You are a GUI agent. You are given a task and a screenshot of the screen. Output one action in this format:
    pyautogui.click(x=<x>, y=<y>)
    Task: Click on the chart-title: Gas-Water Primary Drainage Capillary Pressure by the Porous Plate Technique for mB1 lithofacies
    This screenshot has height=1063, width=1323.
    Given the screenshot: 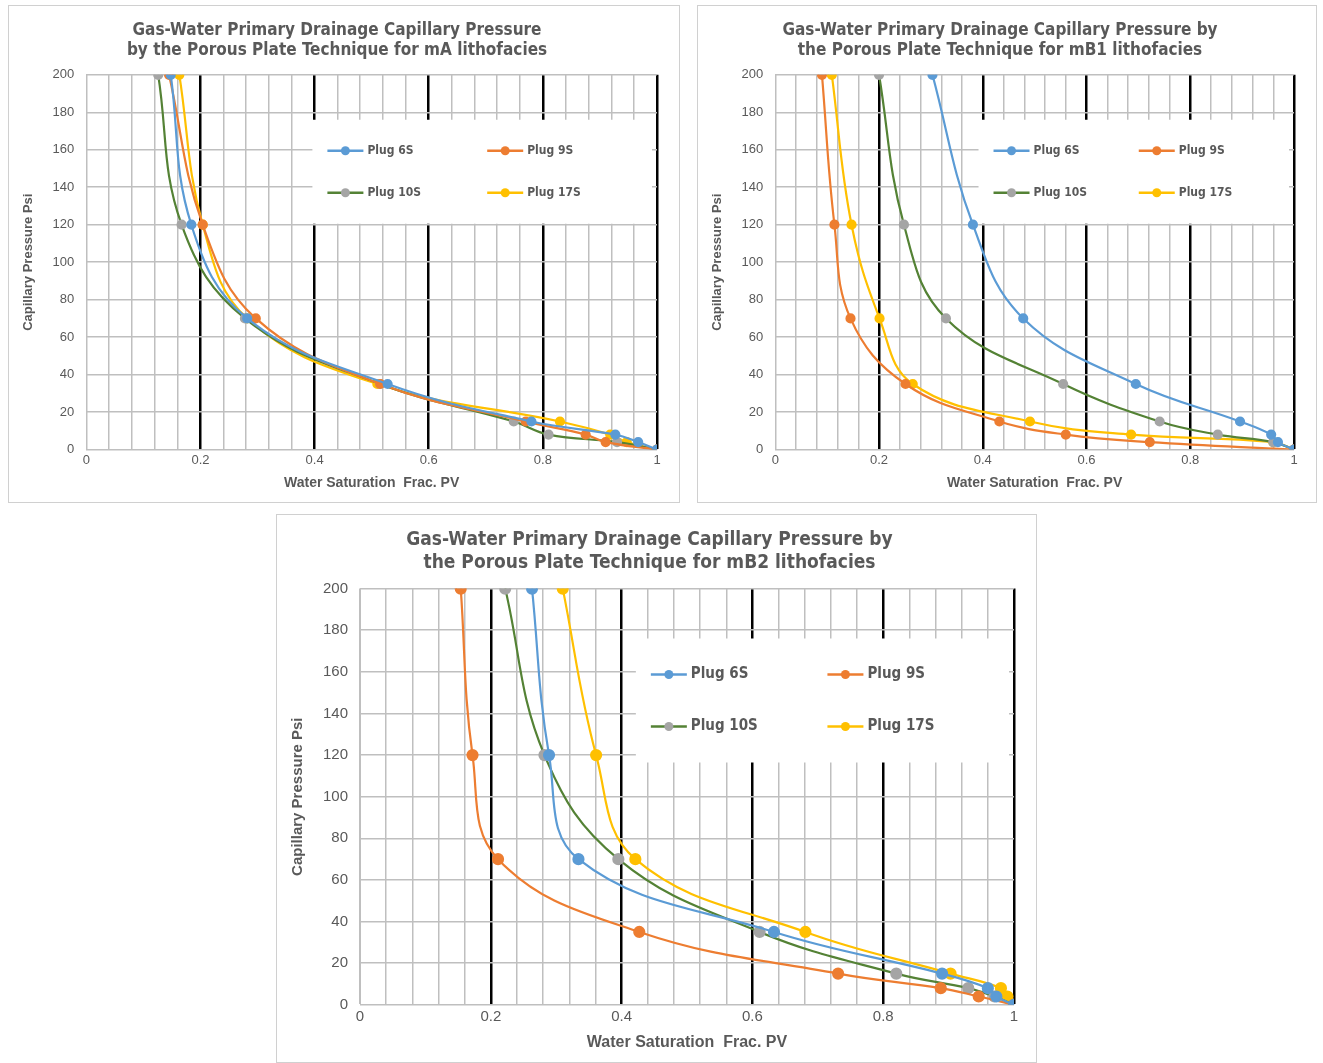 What is the action you would take?
    pyautogui.click(x=1000, y=39)
    